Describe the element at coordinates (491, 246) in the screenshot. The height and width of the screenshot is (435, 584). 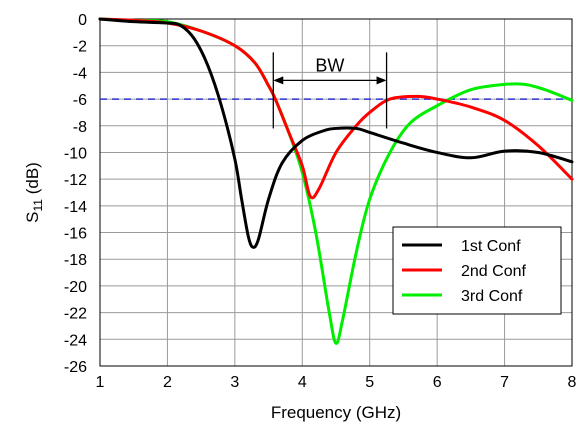
I see `legend-label: 1st Conf` at that location.